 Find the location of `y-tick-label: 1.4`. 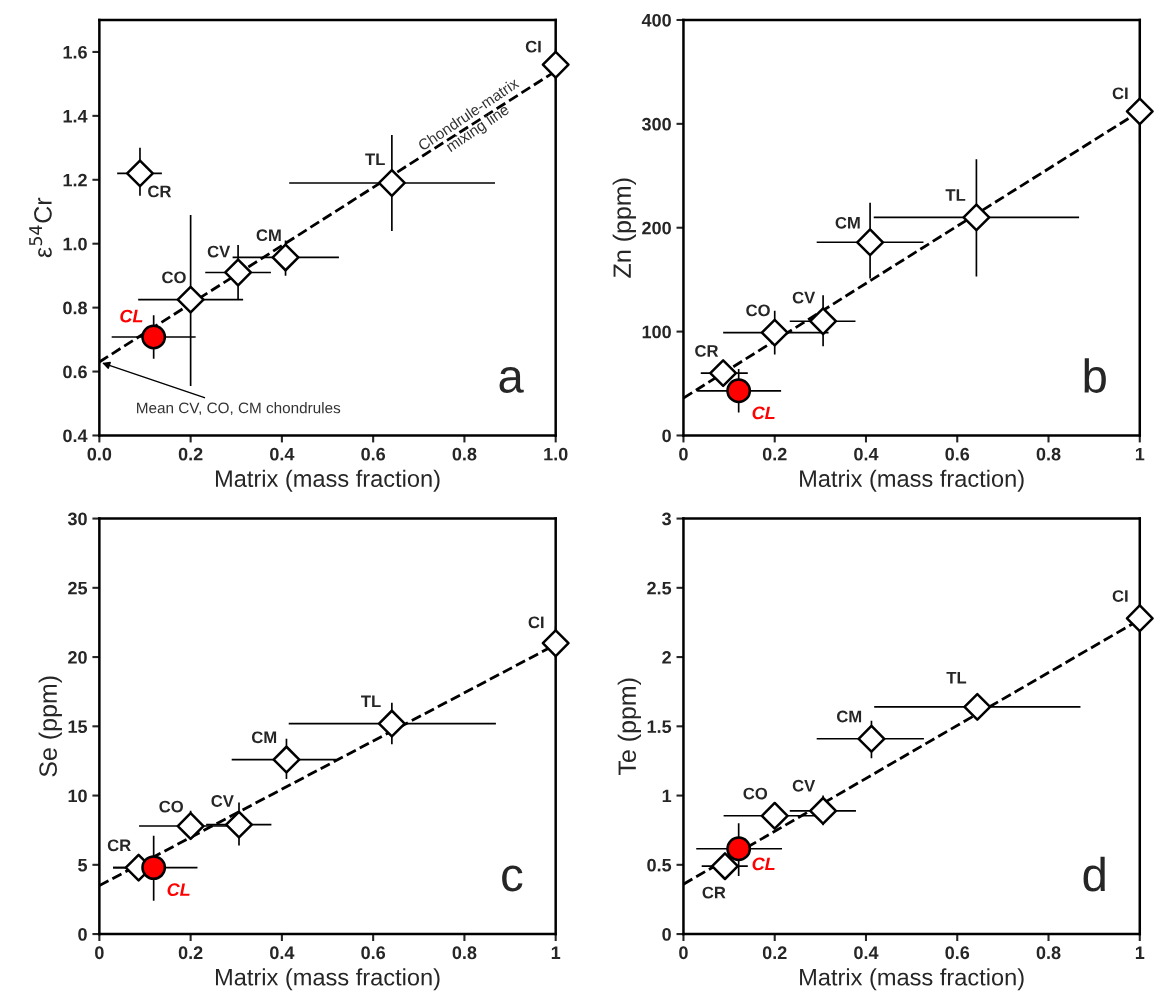

y-tick-label: 1.4 is located at coordinates (75, 116).